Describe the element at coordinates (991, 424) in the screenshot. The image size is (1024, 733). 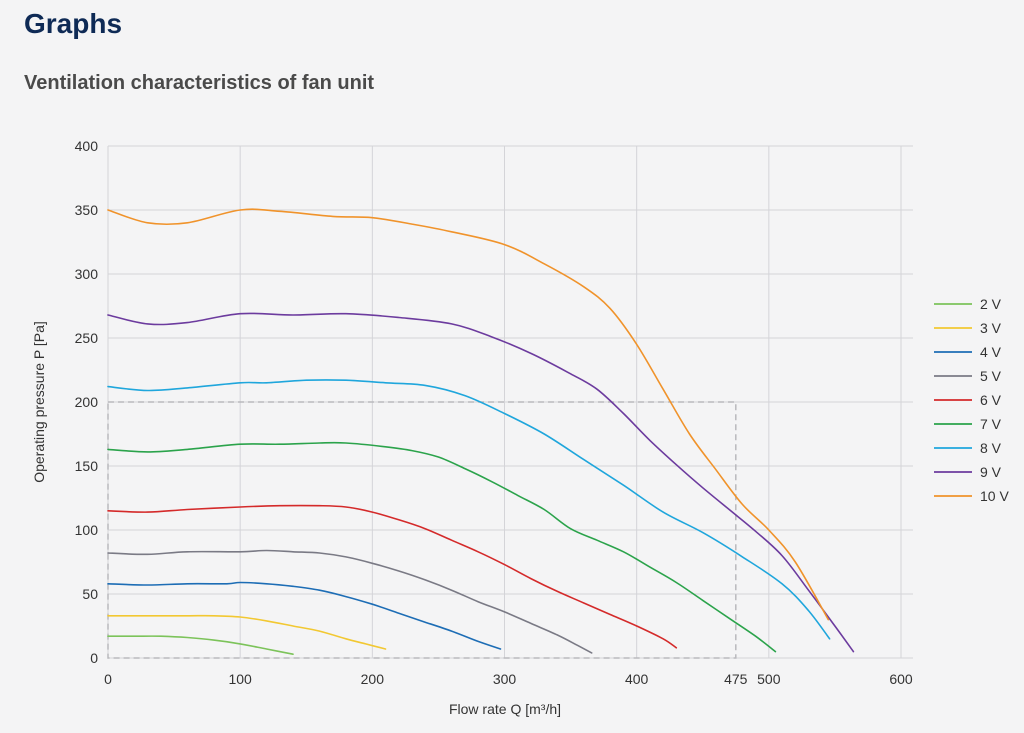
I see `legend-label-7v: 7 V` at that location.